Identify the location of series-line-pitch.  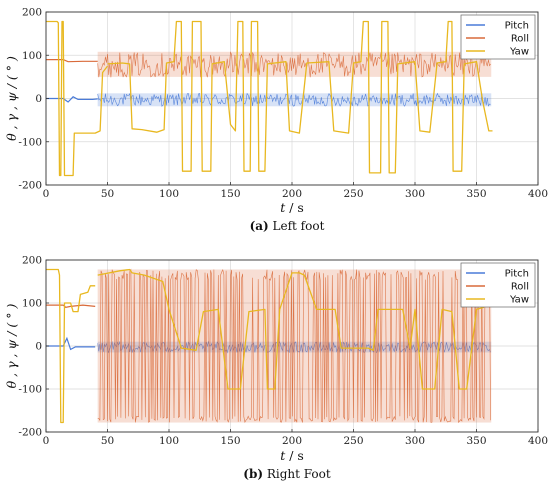
(294, 99).